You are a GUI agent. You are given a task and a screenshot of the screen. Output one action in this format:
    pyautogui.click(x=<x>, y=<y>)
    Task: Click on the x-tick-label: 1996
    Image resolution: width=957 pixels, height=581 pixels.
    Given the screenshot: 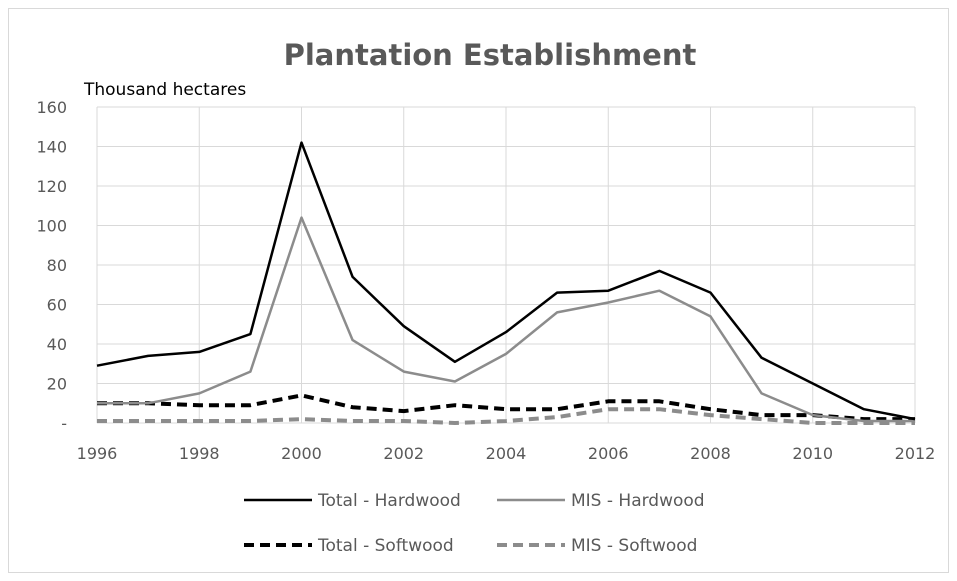 What is the action you would take?
    pyautogui.click(x=97, y=453)
    